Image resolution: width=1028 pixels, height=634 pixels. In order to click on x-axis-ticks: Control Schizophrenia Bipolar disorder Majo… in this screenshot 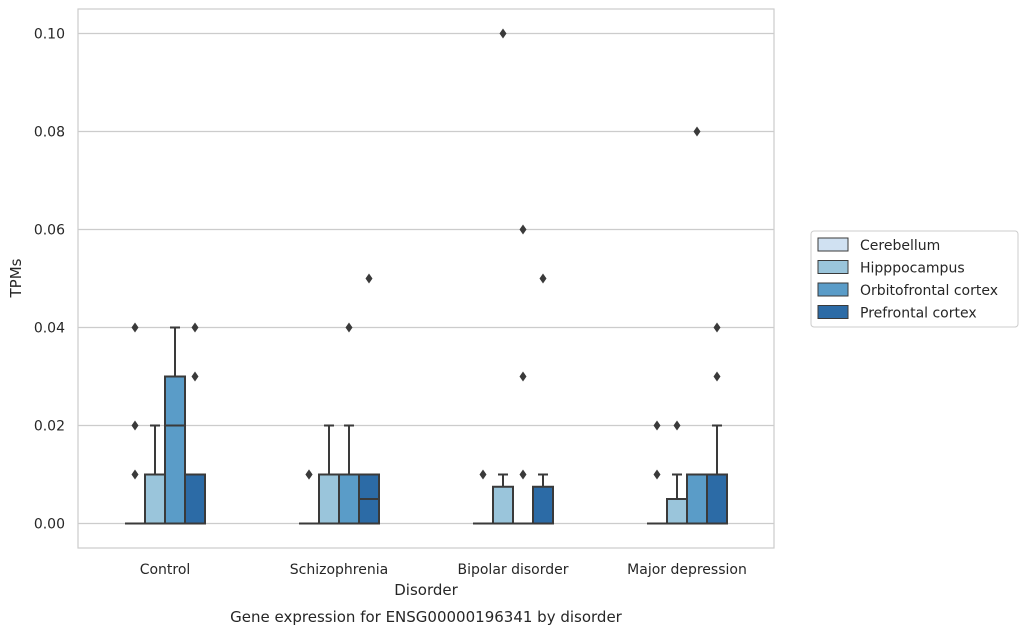, I will do `click(443, 570)`.